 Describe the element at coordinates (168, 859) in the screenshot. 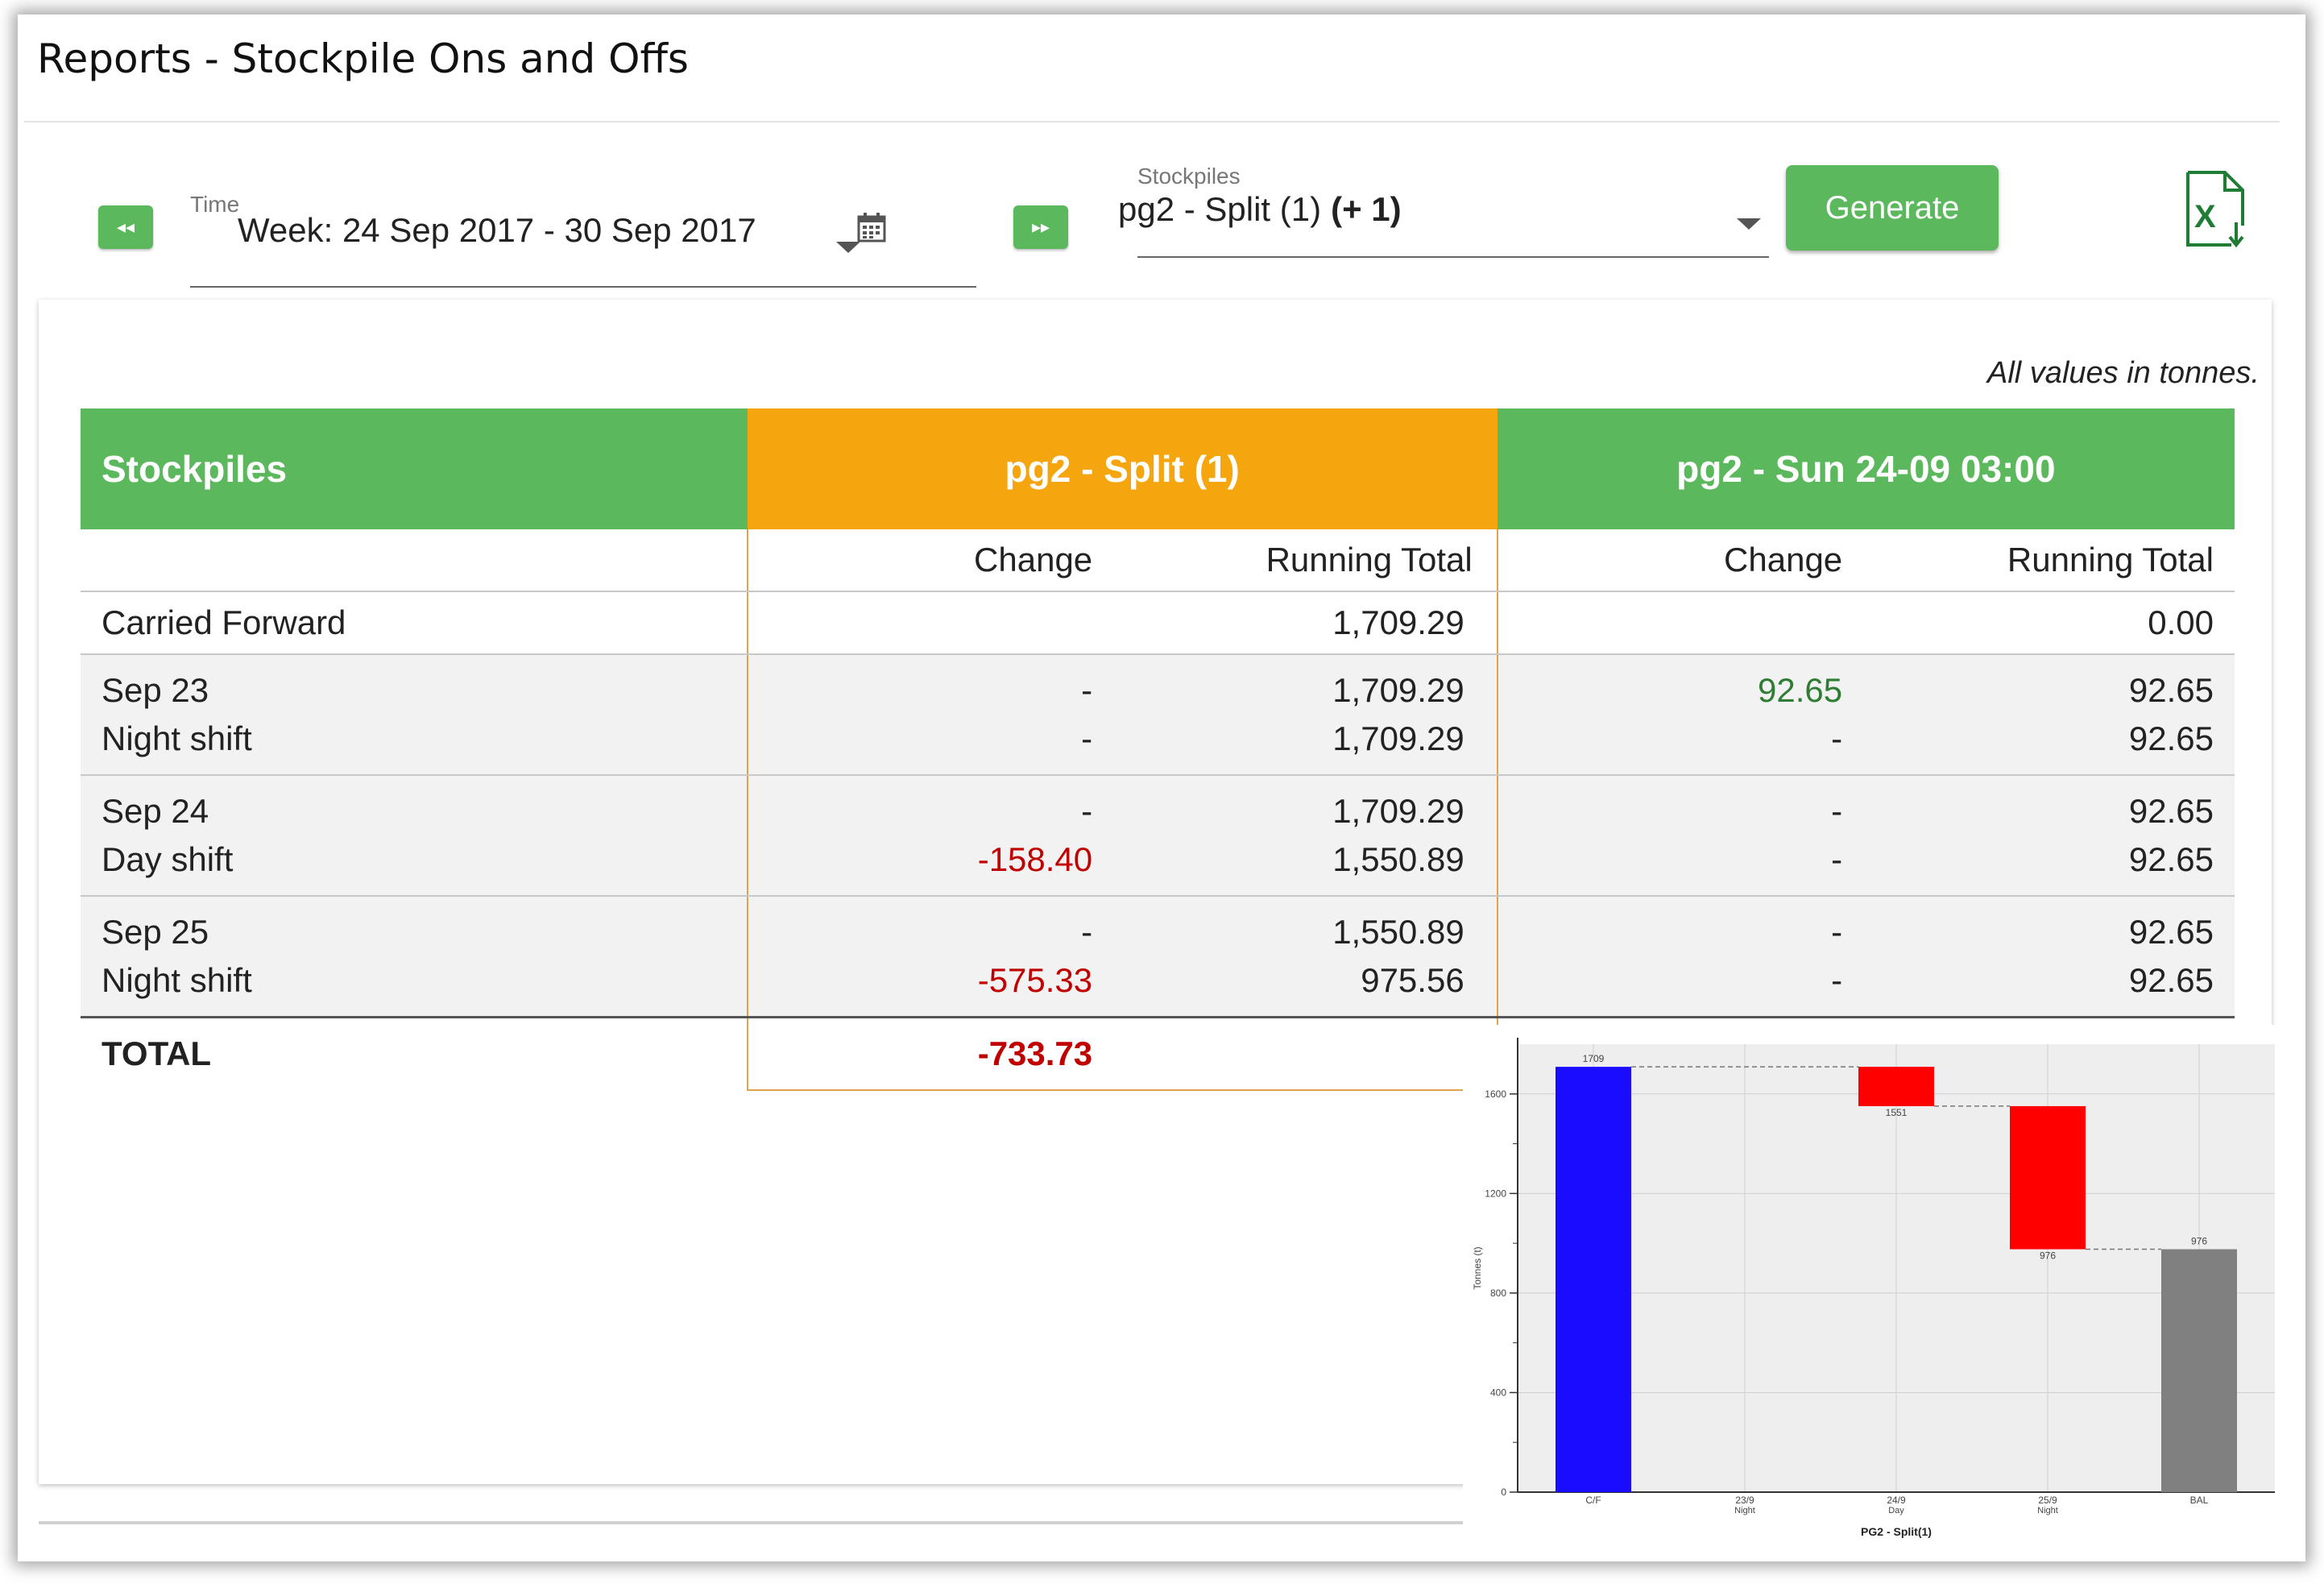

I see `row-shift: Day shift` at that location.